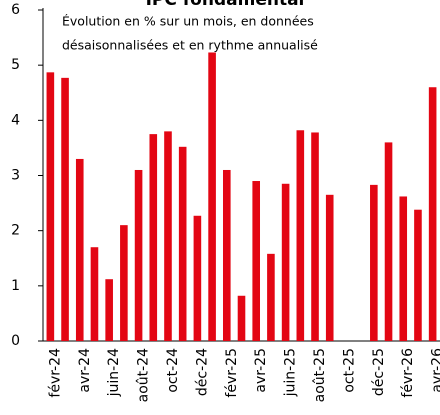 The height and width of the screenshot is (415, 440). Describe the element at coordinates (173, 370) in the screenshot. I see `x-tick-label: oct-24` at that location.